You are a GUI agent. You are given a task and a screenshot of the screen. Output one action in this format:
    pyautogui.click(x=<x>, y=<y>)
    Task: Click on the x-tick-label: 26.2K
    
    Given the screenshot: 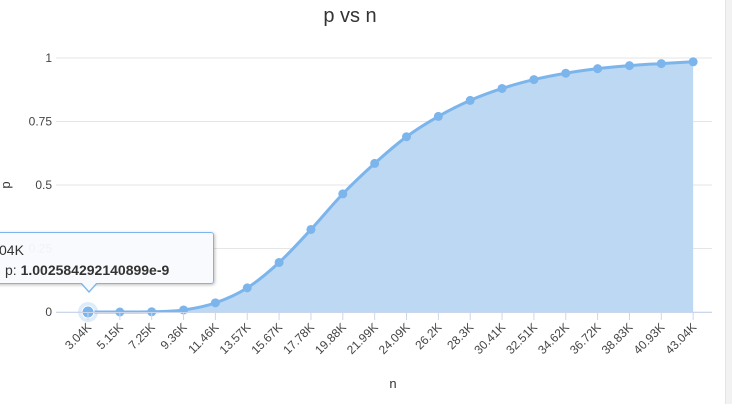 What is the action you would take?
    pyautogui.click(x=428, y=336)
    